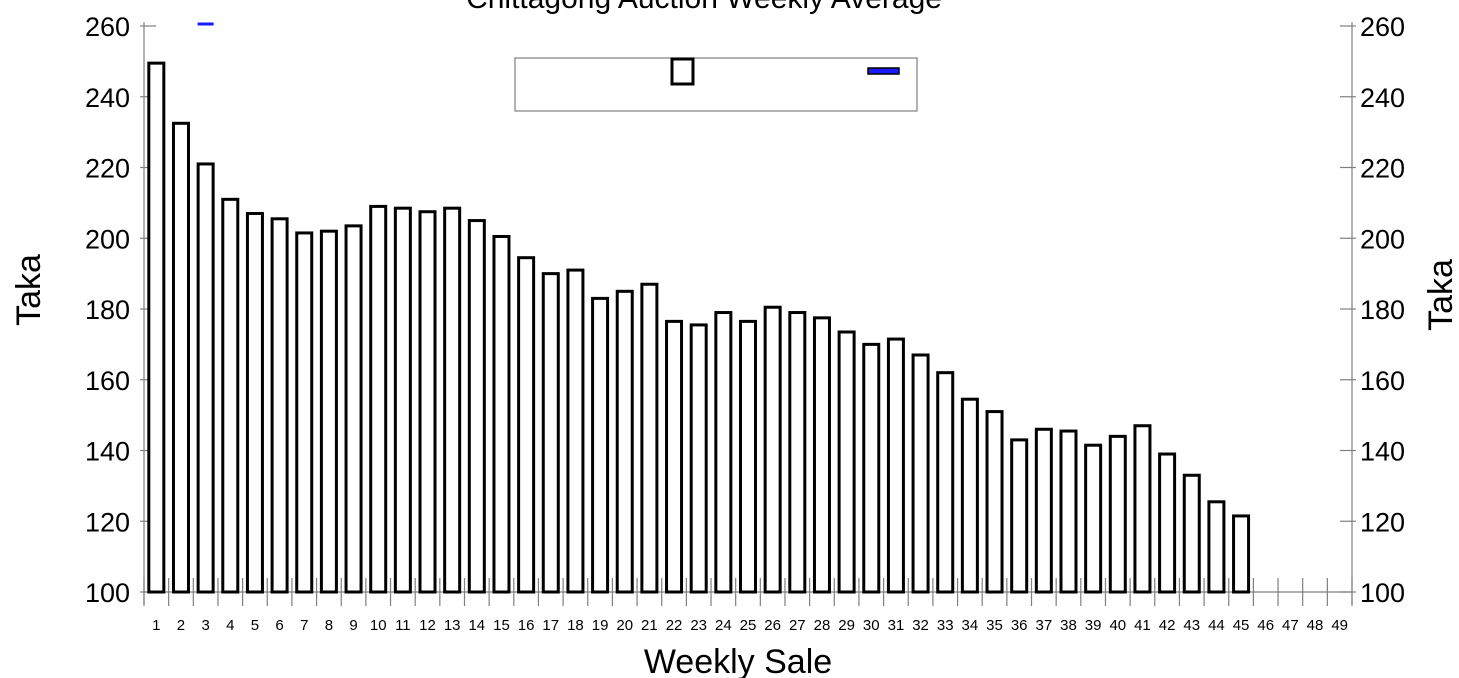 This screenshot has height=678, width=1459. What do you see at coordinates (1382, 593) in the screenshot?
I see `y-tick-label-right: 100` at bounding box center [1382, 593].